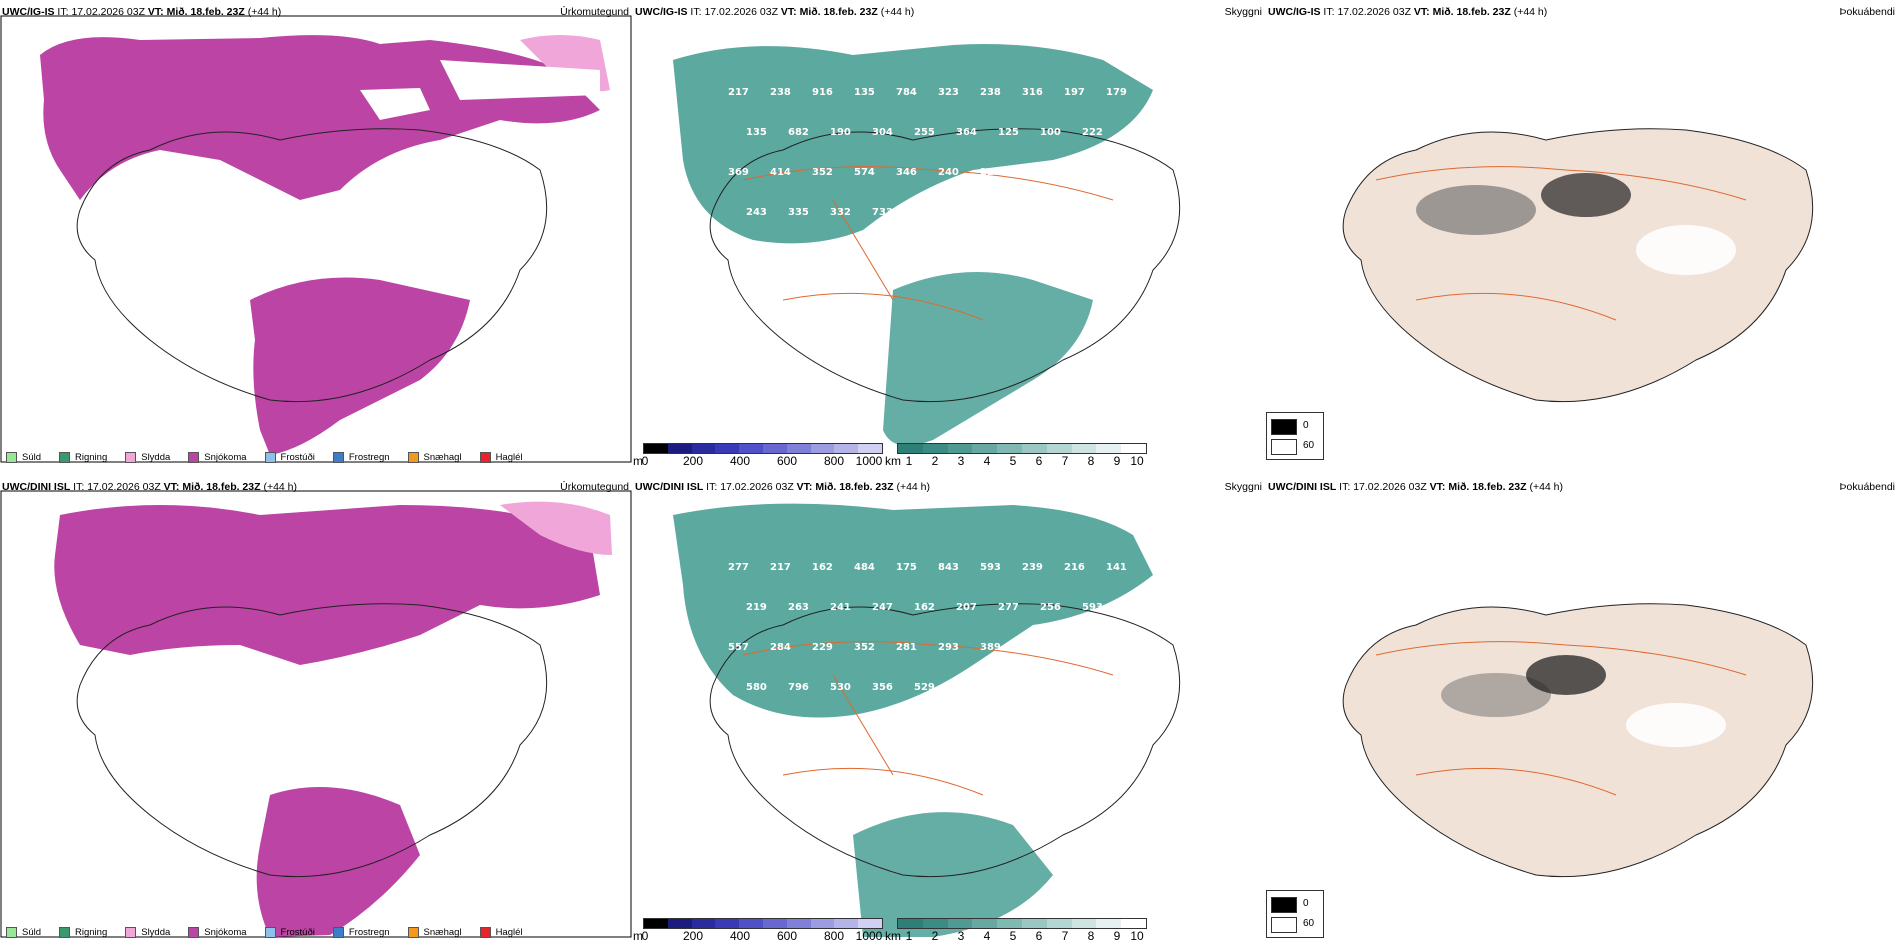 This screenshot has width=1900, height=950. What do you see at coordinates (840, 132) in the screenshot?
I see `cloud-base-label: 190` at bounding box center [840, 132].